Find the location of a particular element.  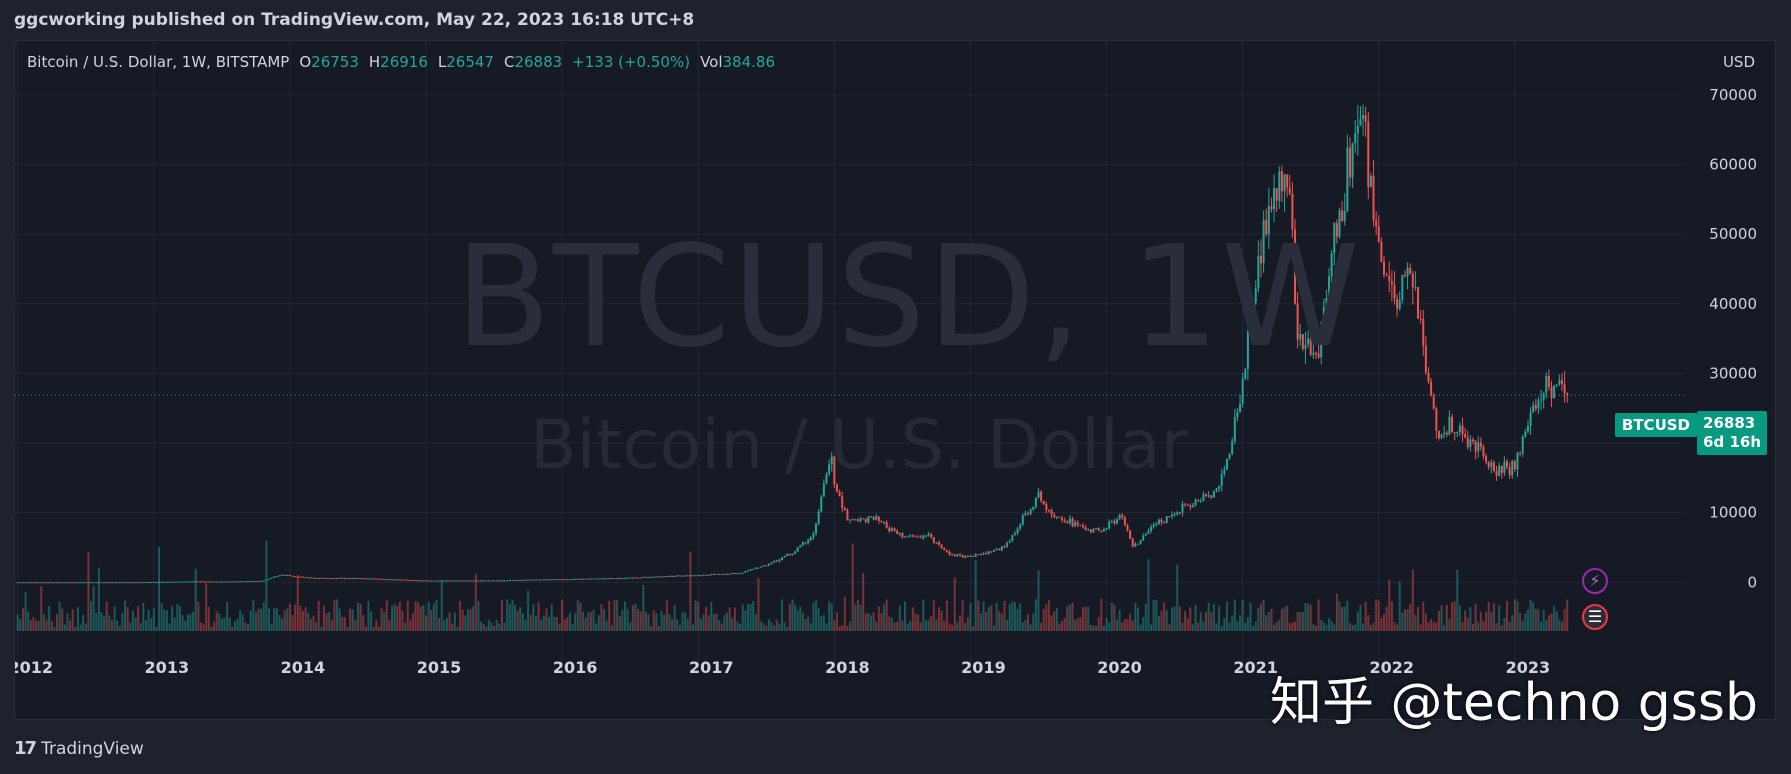

footer: 17 TradingView is located at coordinates (79, 748).